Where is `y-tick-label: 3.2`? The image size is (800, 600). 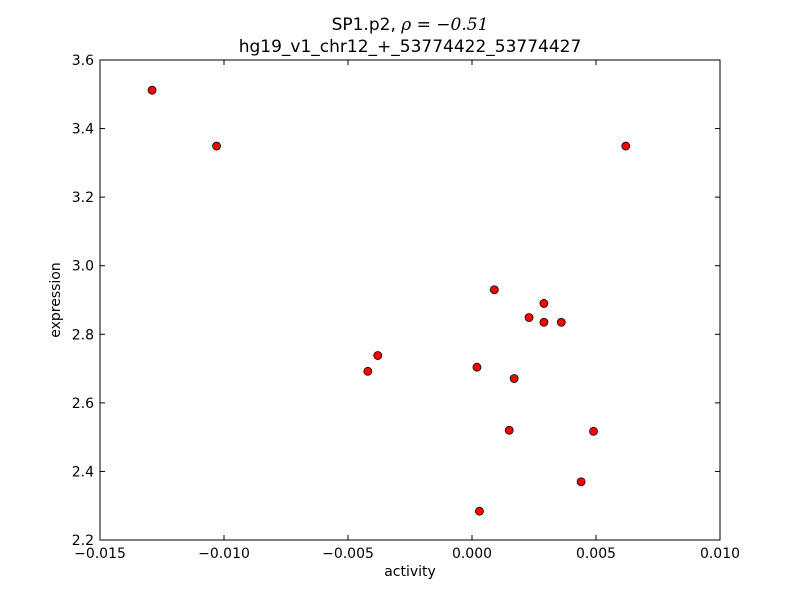
y-tick-label: 3.2 is located at coordinates (83, 198).